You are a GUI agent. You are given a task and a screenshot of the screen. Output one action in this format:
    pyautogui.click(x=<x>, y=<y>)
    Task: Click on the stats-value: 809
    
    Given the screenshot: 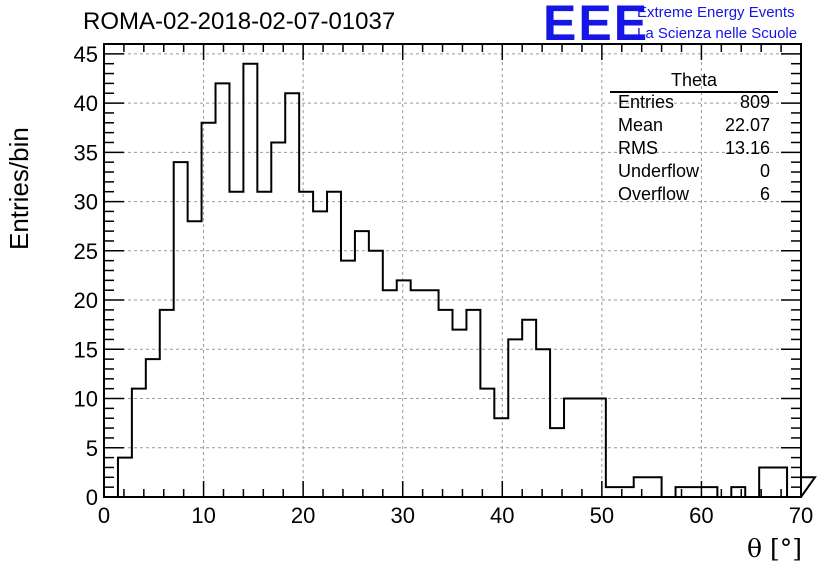 What is the action you would take?
    pyautogui.click(x=754, y=102)
    